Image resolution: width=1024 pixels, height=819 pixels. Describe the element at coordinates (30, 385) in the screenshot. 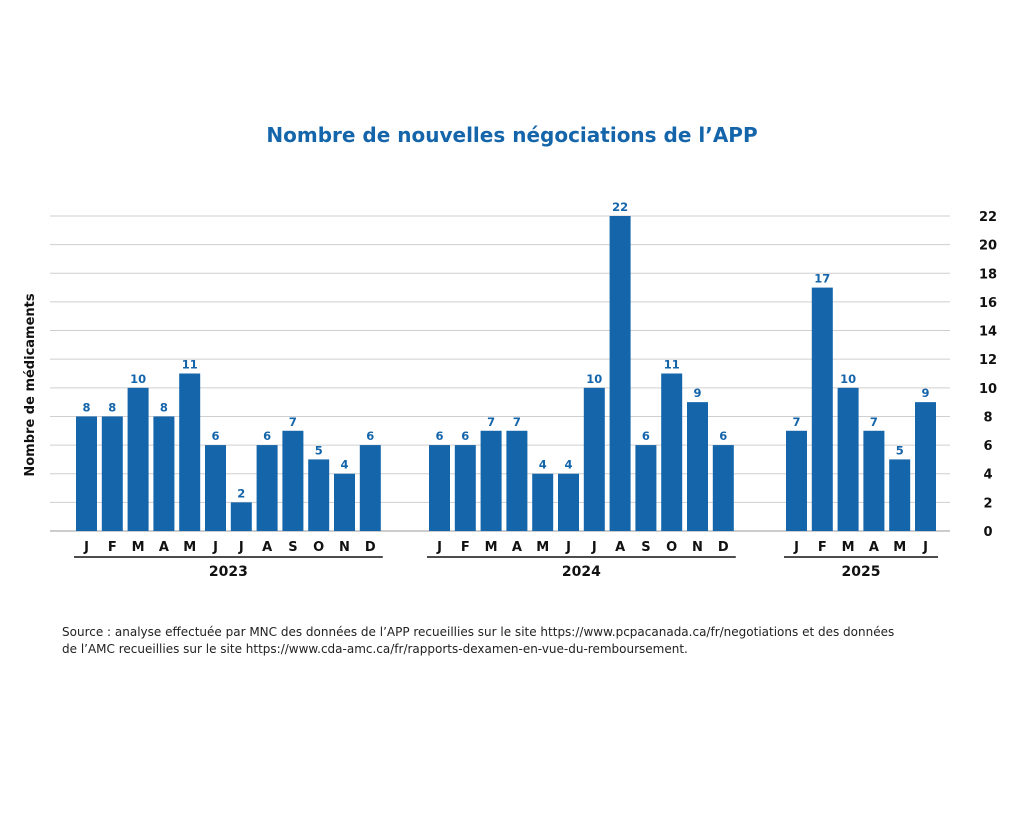

I see `y-axis-label: Nombre de médicaments` at that location.